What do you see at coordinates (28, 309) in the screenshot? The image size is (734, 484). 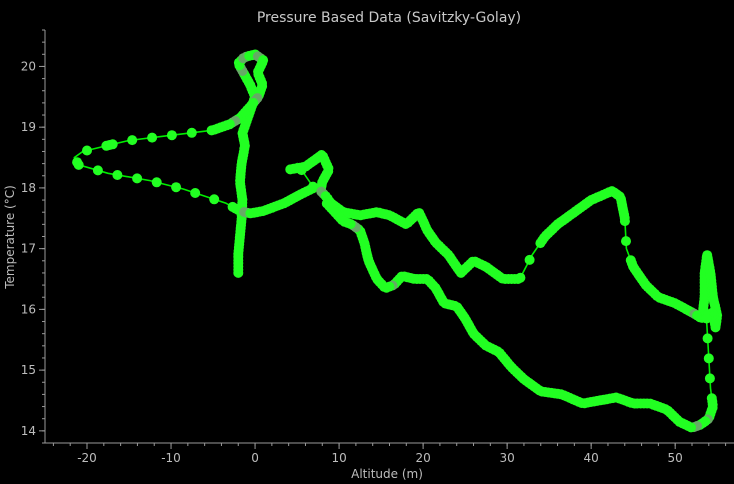 I see `y-tick-label: 16` at bounding box center [28, 309].